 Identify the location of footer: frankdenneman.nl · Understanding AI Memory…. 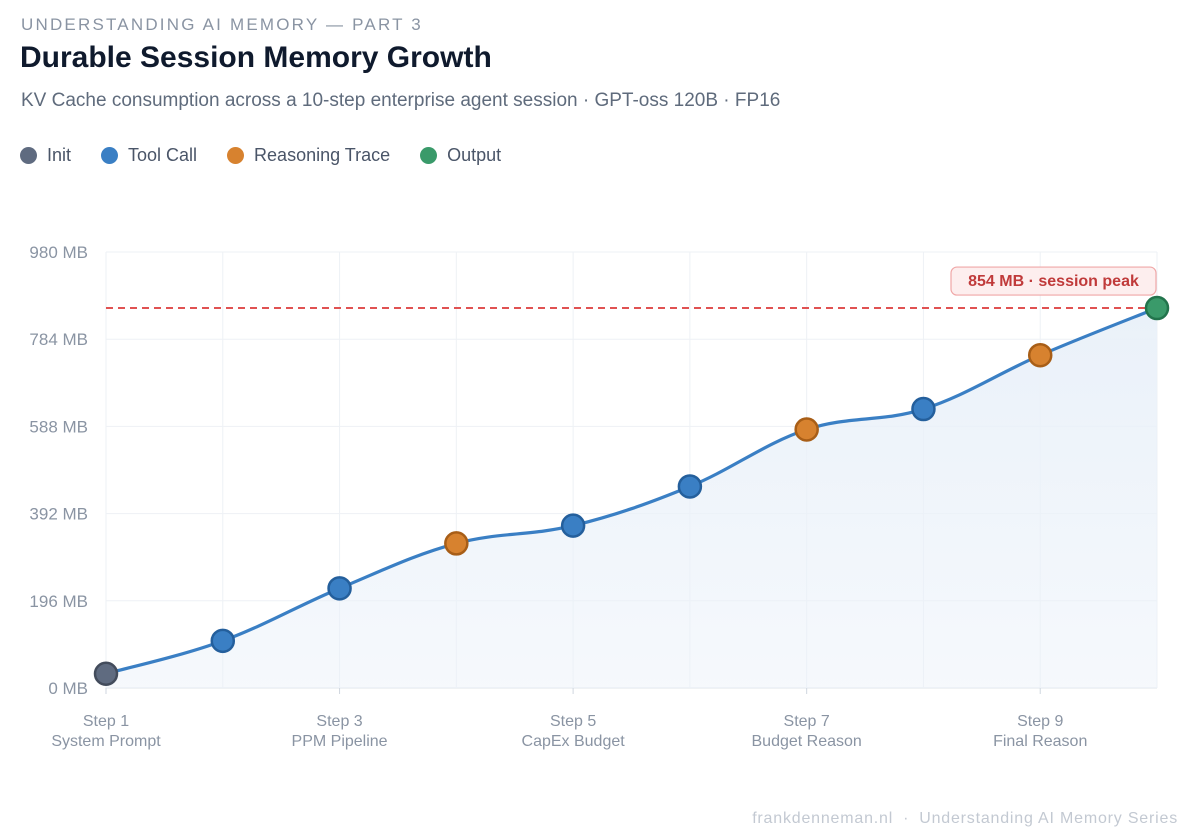
(965, 819).